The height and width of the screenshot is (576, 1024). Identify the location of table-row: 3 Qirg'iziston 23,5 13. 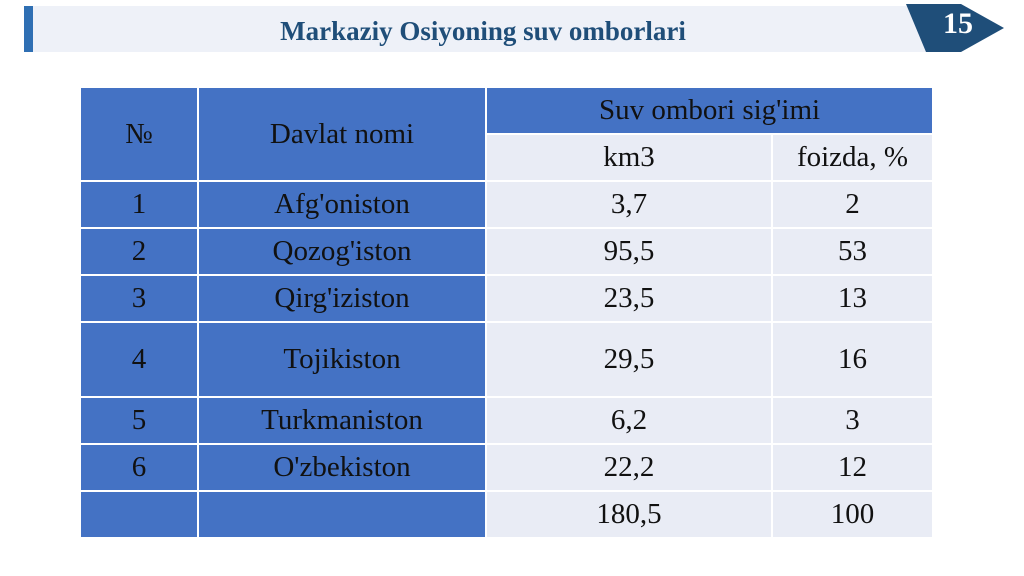
(507, 298).